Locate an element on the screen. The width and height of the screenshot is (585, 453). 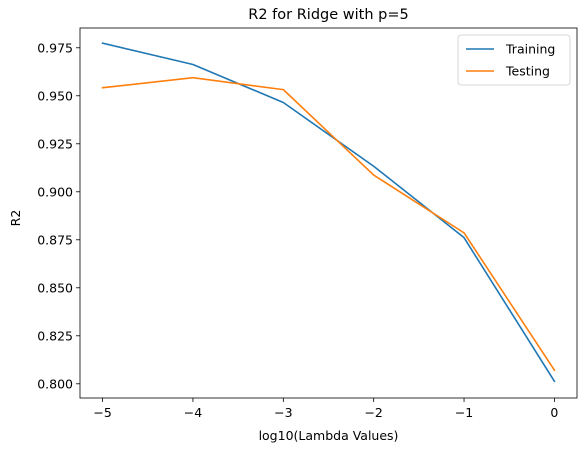
y-axis-label: R2 is located at coordinates (15, 218).